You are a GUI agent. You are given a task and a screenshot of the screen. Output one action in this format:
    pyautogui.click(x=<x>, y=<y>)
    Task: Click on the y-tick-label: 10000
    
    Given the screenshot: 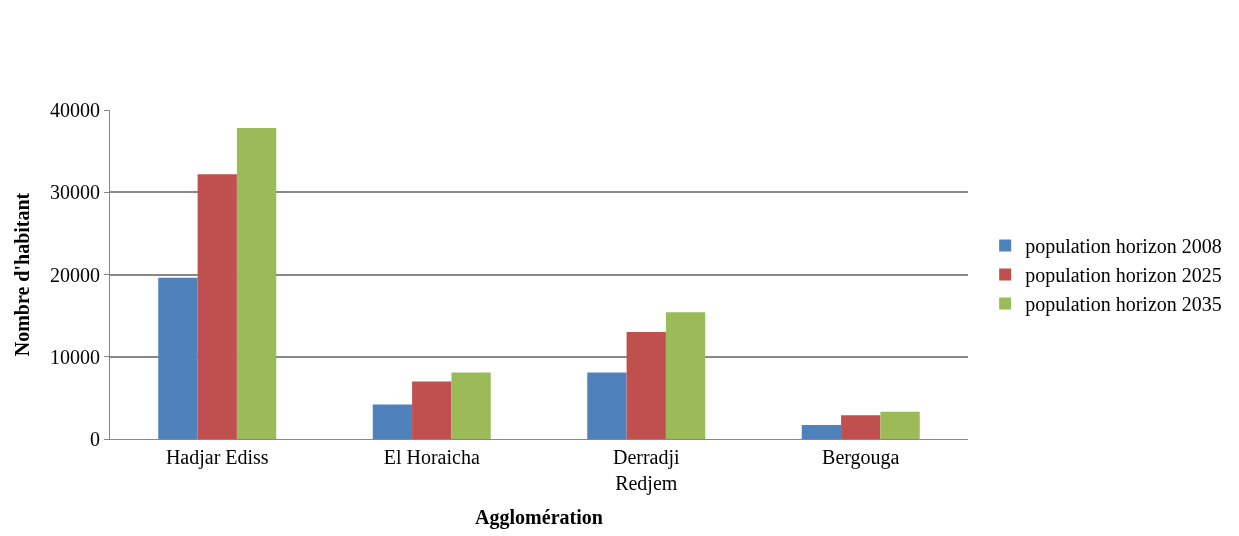 What is the action you would take?
    pyautogui.click(x=75, y=356)
    